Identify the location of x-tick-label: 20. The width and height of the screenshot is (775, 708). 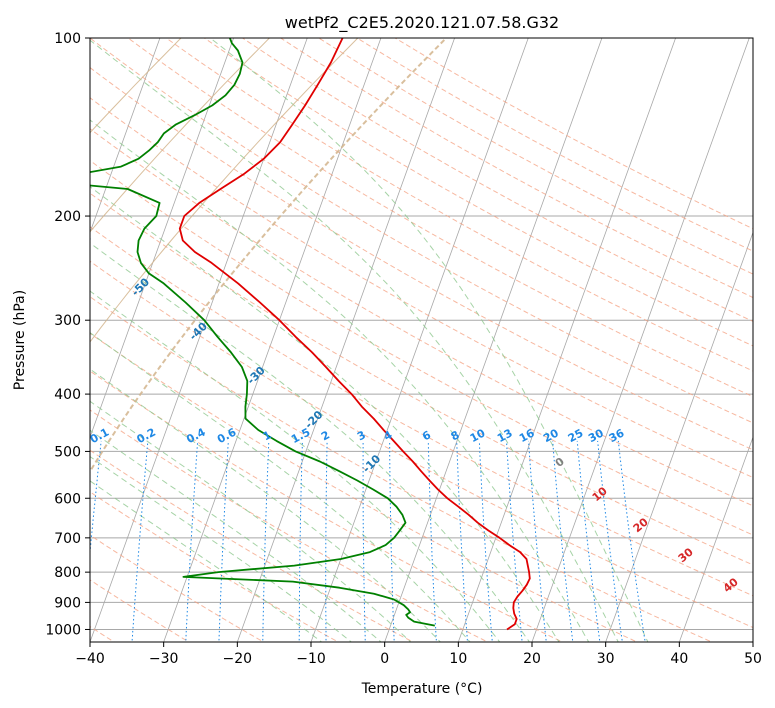
(532, 659).